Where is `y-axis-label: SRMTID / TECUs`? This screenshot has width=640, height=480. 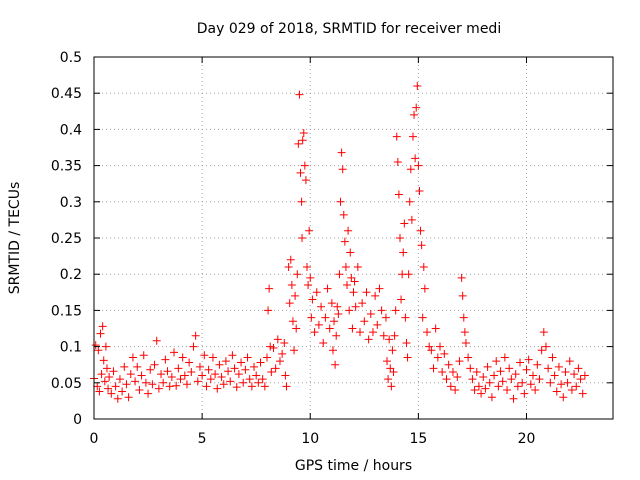
y-axis-label: SRMTID / TECUs is located at coordinates (15, 238).